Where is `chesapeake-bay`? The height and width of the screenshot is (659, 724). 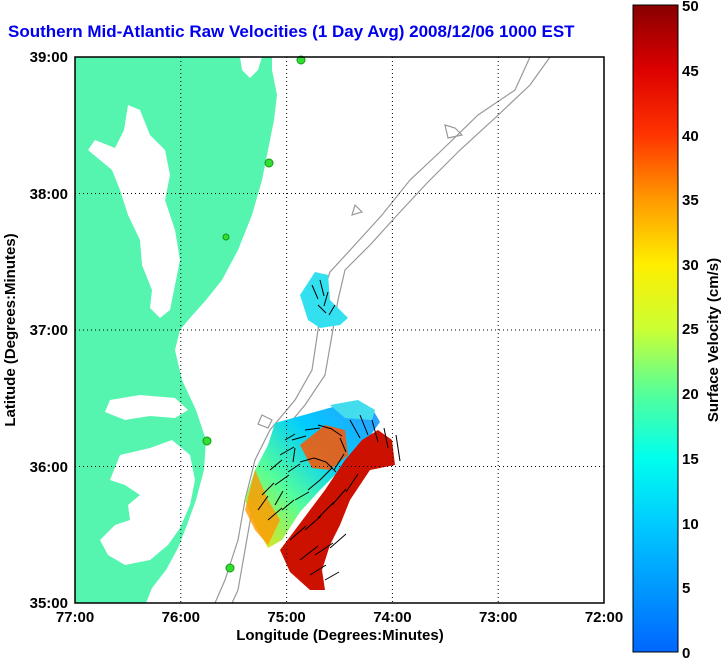
chesapeake-bay is located at coordinates (134, 211).